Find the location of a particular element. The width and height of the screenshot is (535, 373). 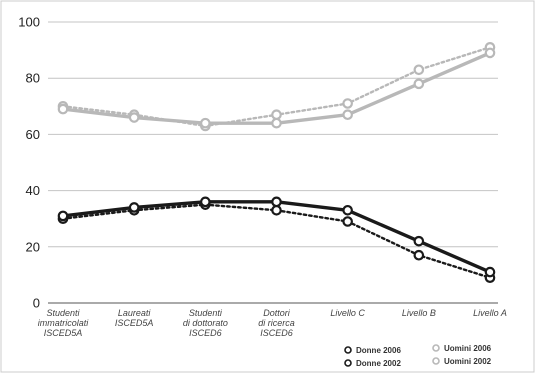

x-tick-label-5: Livello C is located at coordinates (347, 313).